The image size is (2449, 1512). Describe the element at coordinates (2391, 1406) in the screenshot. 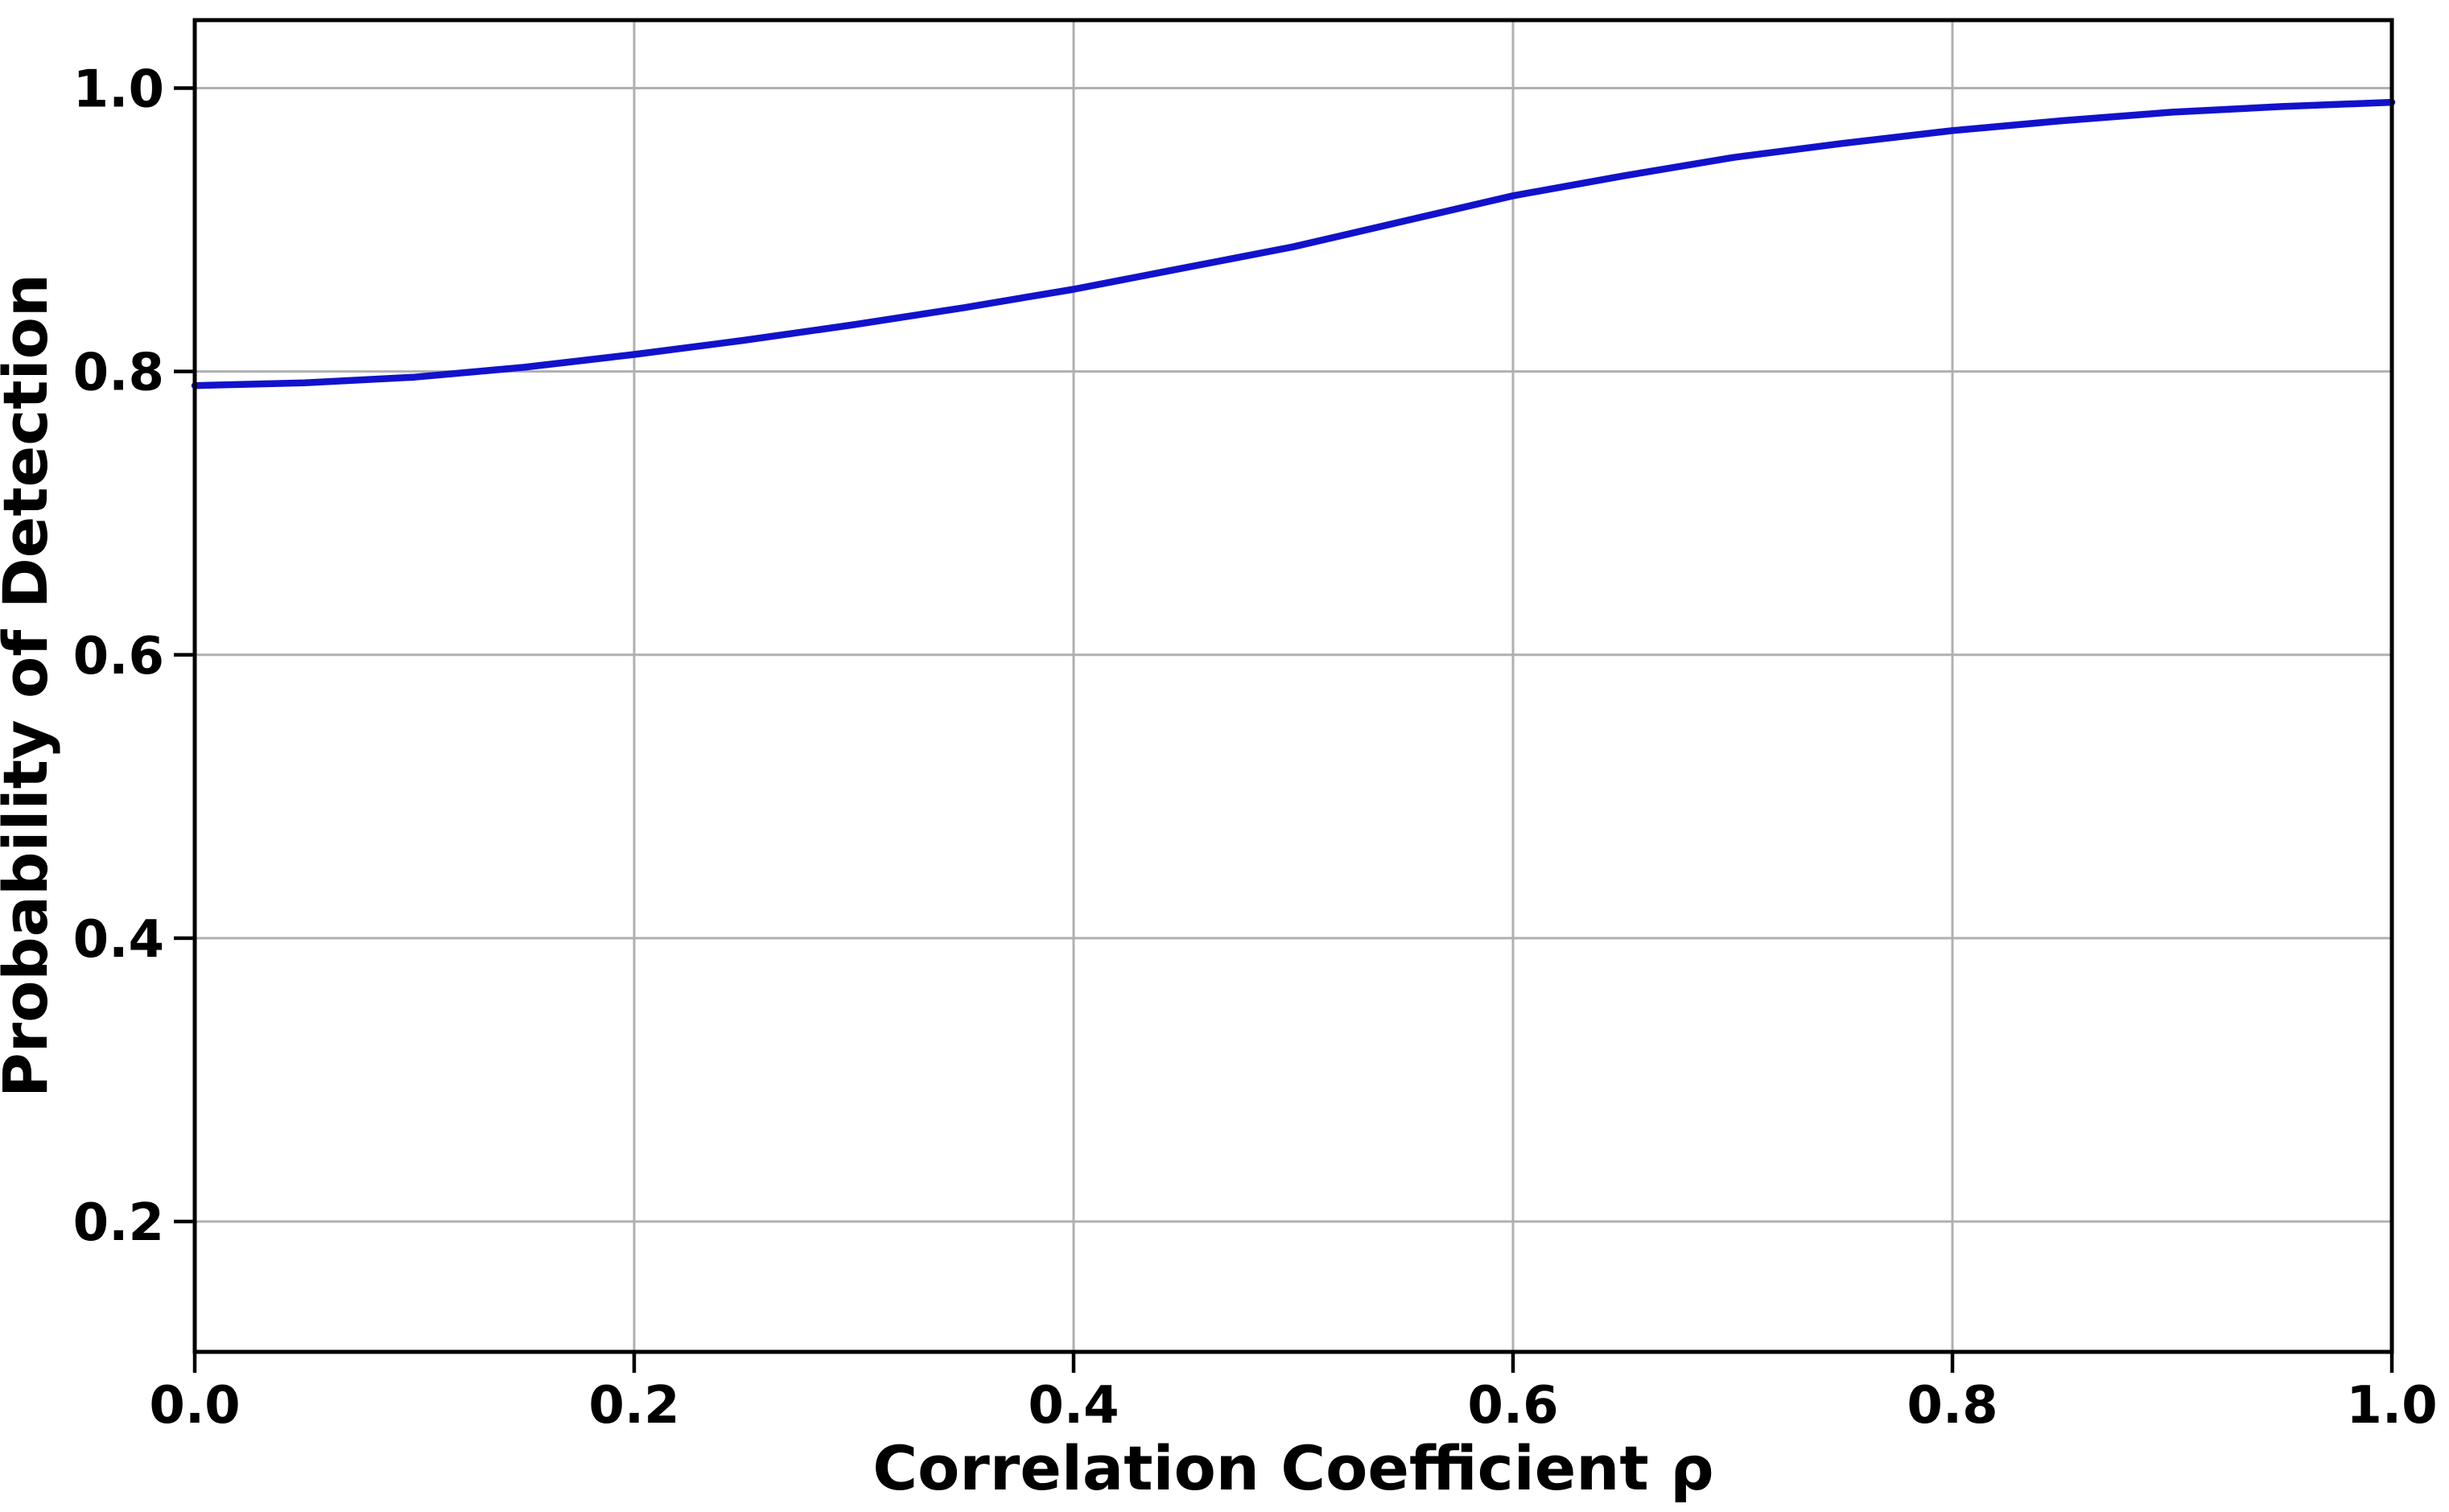

I see `x-tick-label: 1.0` at that location.